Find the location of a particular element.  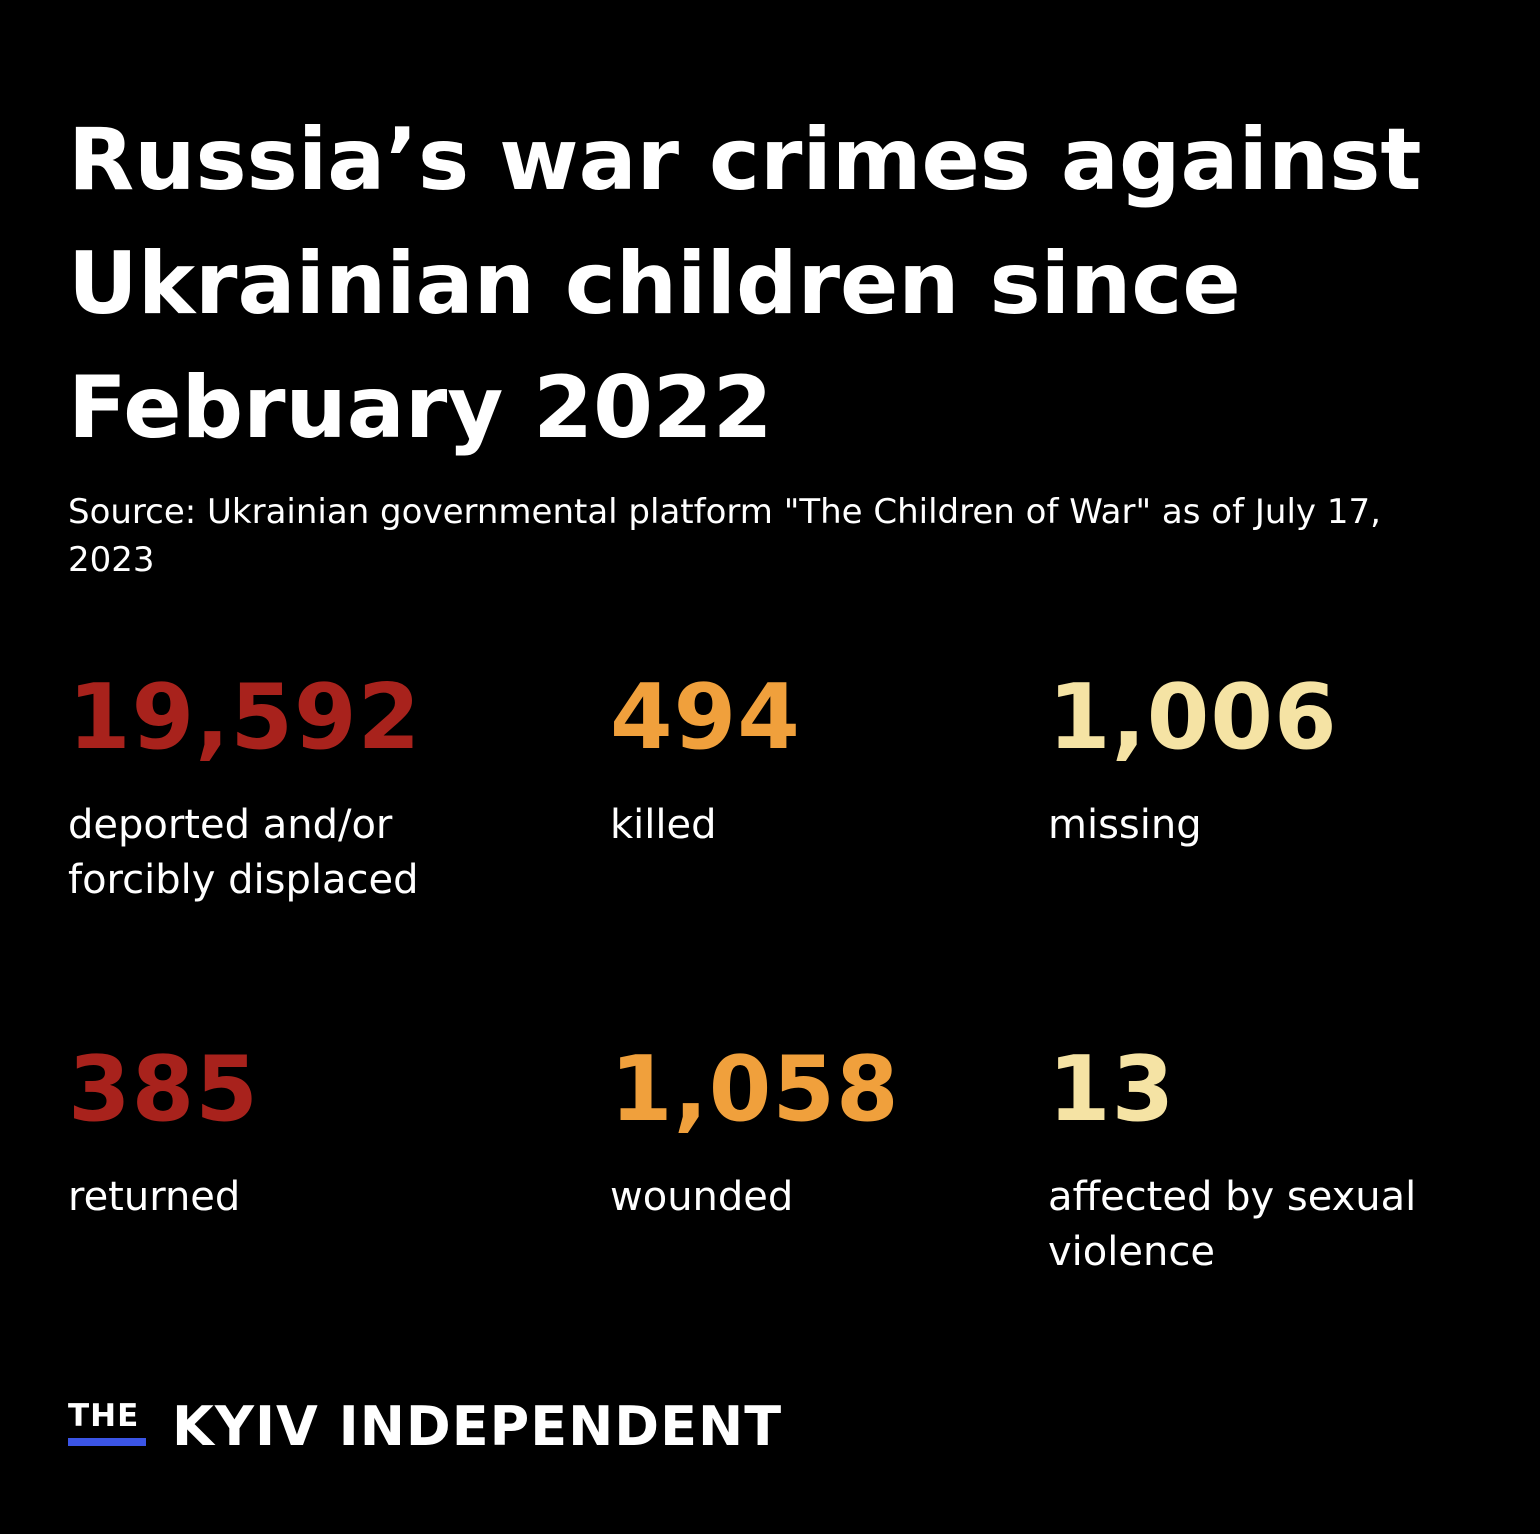

stat-value: 1,058 is located at coordinates (755, 1089).